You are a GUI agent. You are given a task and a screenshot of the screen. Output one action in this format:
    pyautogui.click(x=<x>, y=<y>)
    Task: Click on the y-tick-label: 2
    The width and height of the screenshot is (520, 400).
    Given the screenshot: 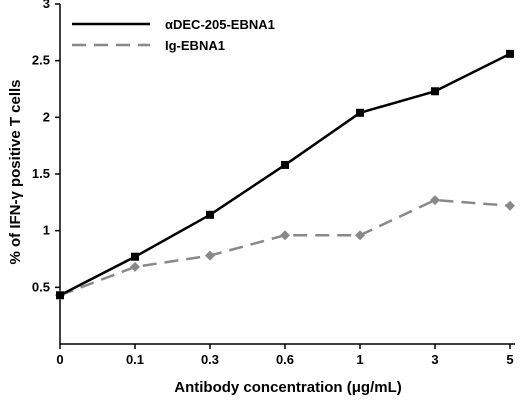 What is the action you would take?
    pyautogui.click(x=46, y=116)
    